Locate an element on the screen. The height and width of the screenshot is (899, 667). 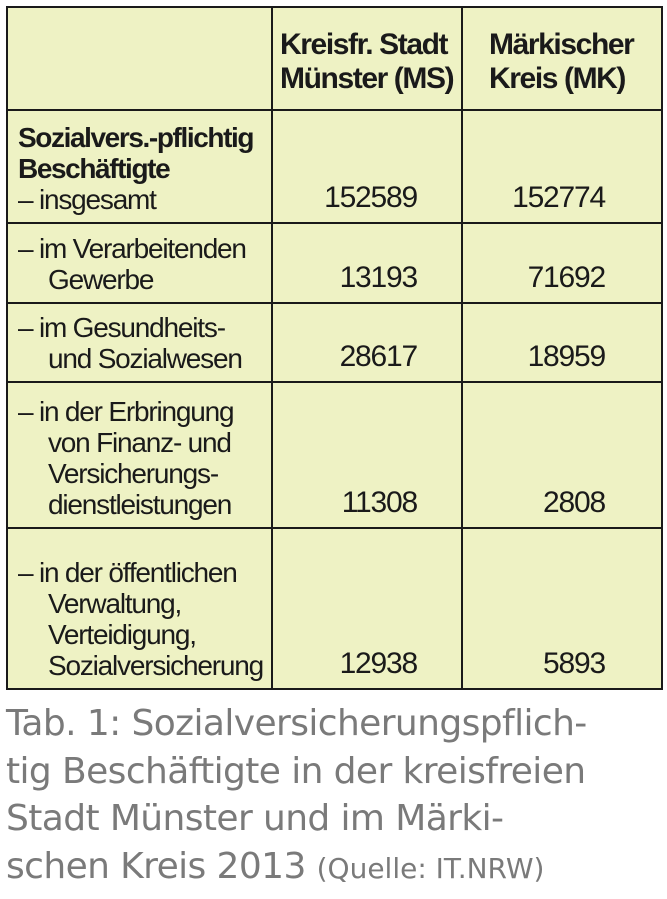
row-label-line1: – im Gesundheits- is located at coordinates (122, 327).